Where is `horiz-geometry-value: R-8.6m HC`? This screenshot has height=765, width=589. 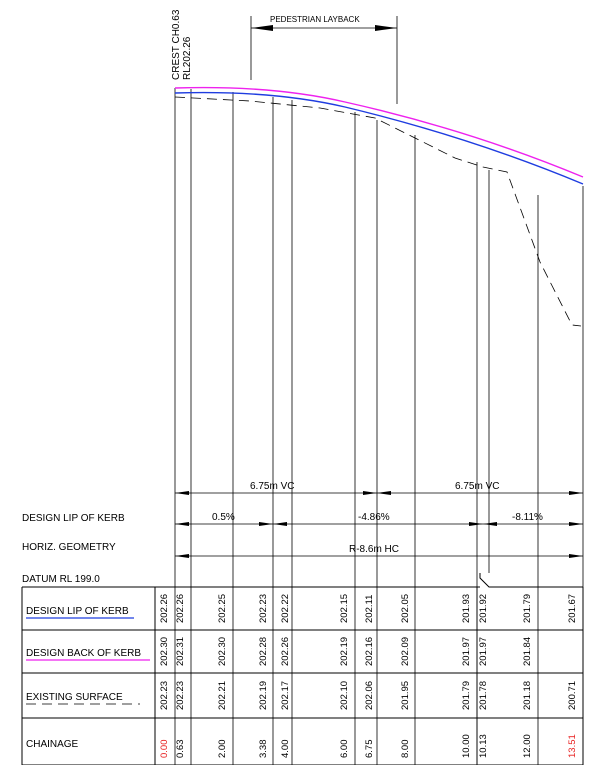 horiz-geometry-value: R-8.6m HC is located at coordinates (374, 549).